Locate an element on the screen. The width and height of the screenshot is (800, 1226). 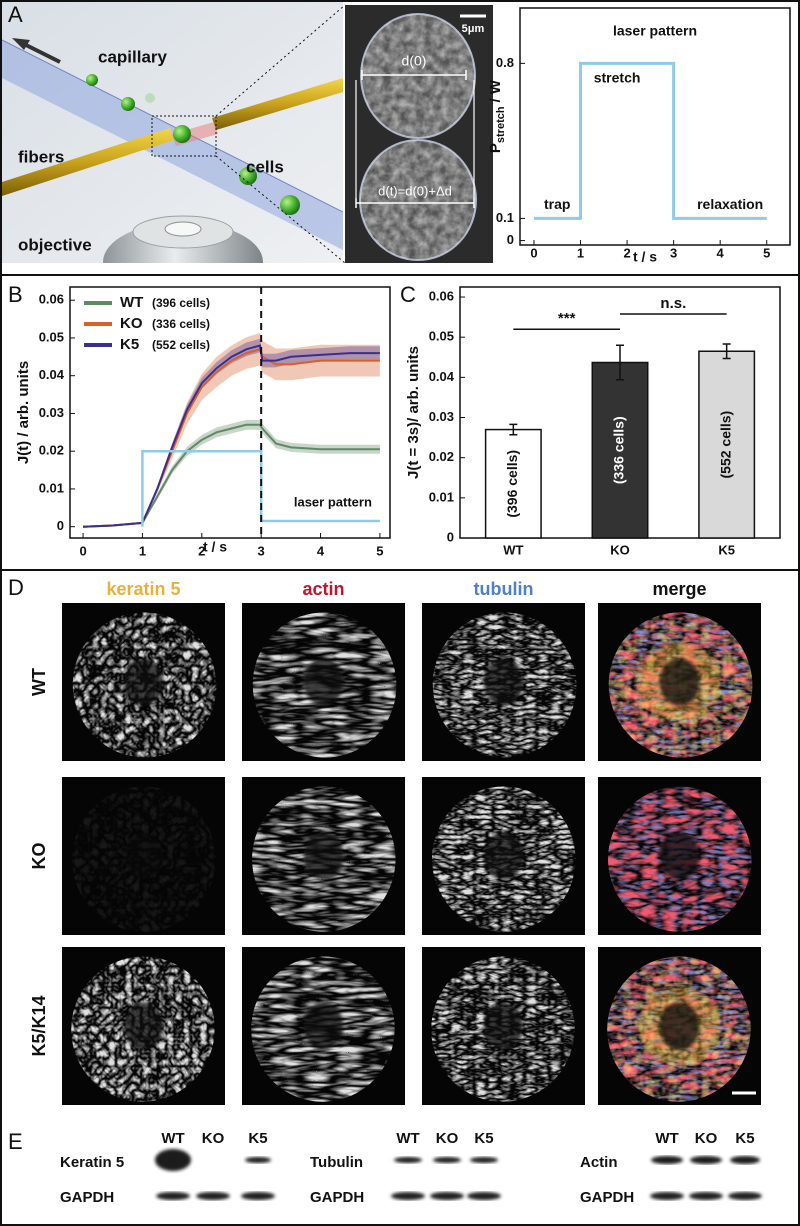
laser-label: laser pattern is located at coordinates (333, 501).